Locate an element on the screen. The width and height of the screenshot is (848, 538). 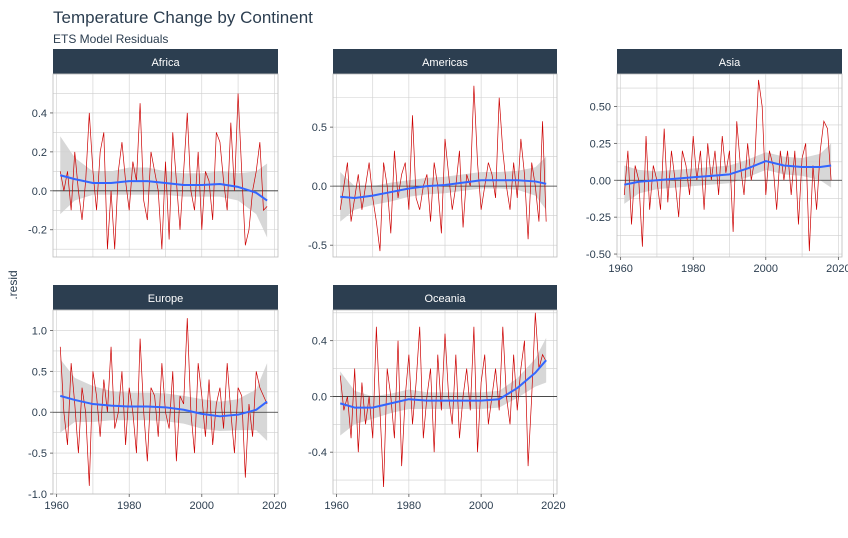
smooth-line-africa is located at coordinates (163, 188).